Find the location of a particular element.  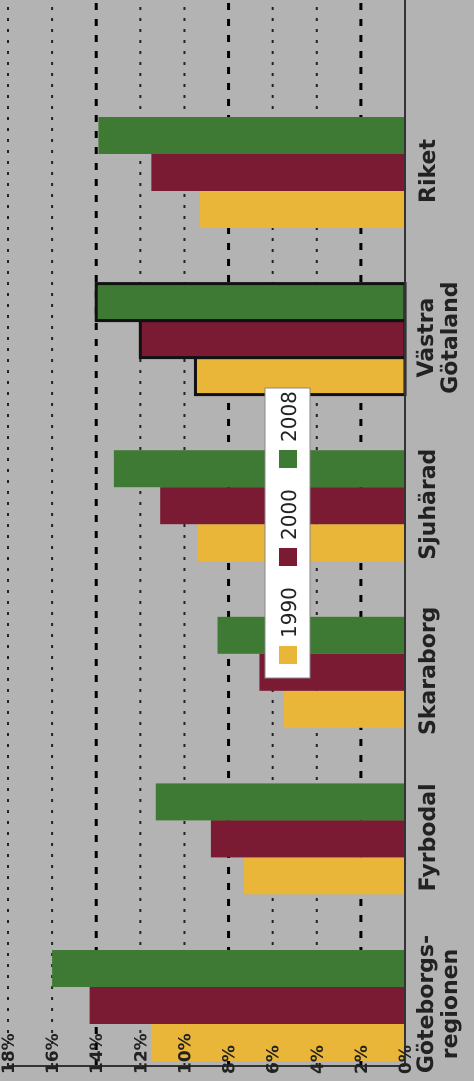

legend: 1990 2000 2008 is located at coordinates (287, 533).